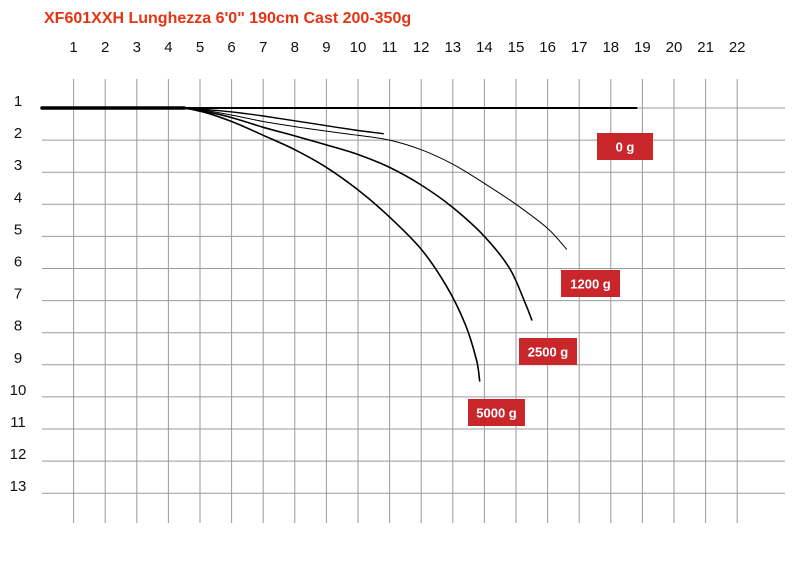 This screenshot has width=800, height=565. Describe the element at coordinates (560, 279) in the screenshot. I see `load-labels: 0 g 1200 g 2500 g 5000 g` at that location.